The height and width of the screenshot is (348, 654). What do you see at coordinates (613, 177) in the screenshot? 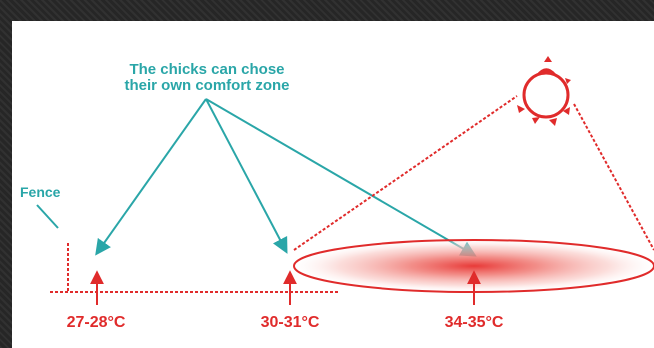
I see `heat-beam-right` at bounding box center [613, 177].